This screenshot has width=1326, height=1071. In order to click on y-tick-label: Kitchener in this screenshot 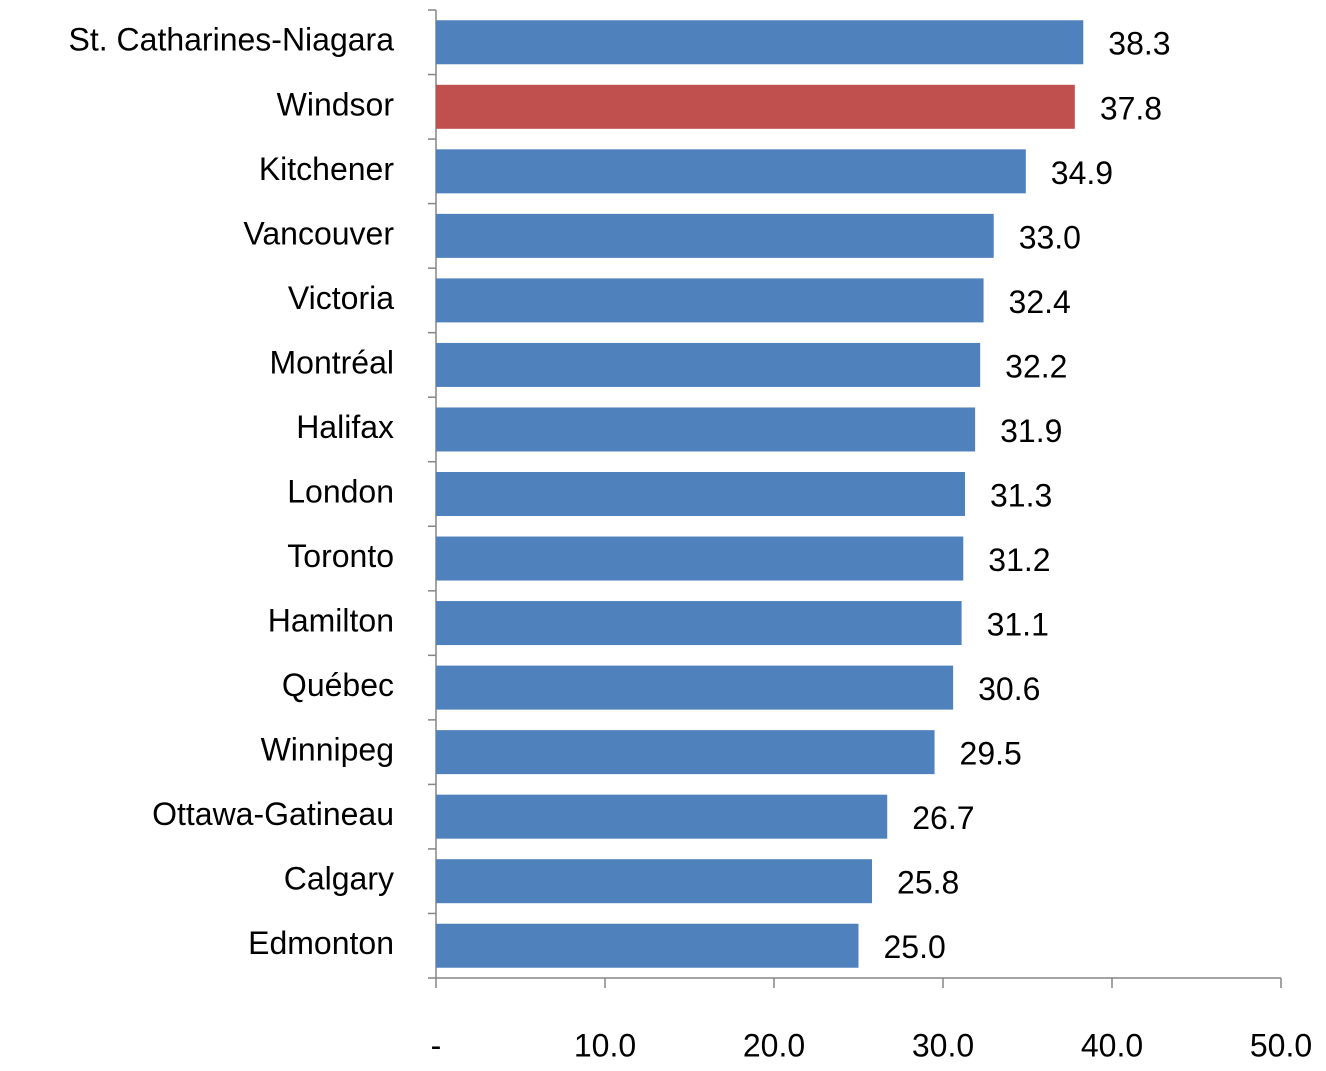, I will do `click(327, 169)`.